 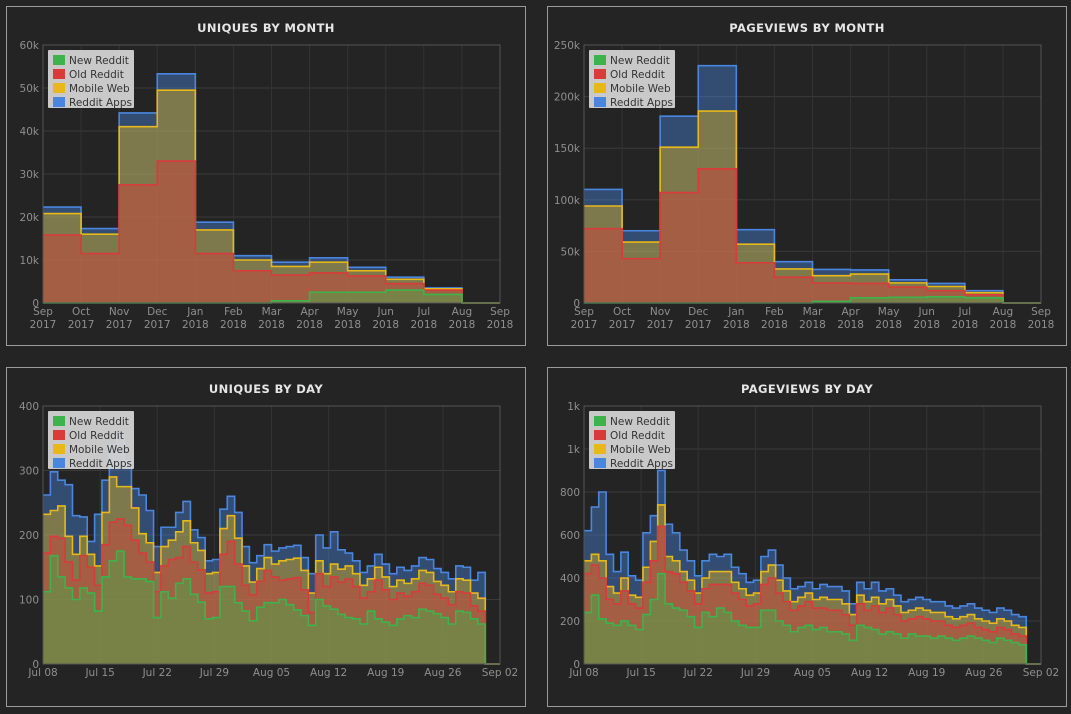 What do you see at coordinates (926, 673) in the screenshot?
I see `x-tick-label: Aug 19` at bounding box center [926, 673].